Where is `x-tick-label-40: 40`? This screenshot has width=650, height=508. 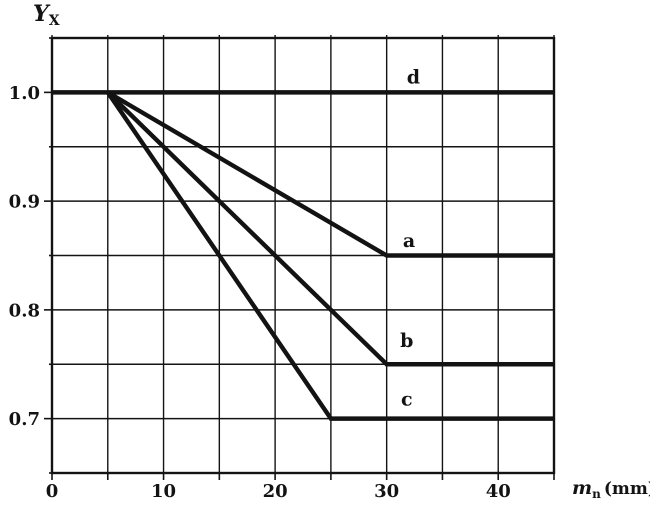 x-tick-label-40: 40 is located at coordinates (498, 491).